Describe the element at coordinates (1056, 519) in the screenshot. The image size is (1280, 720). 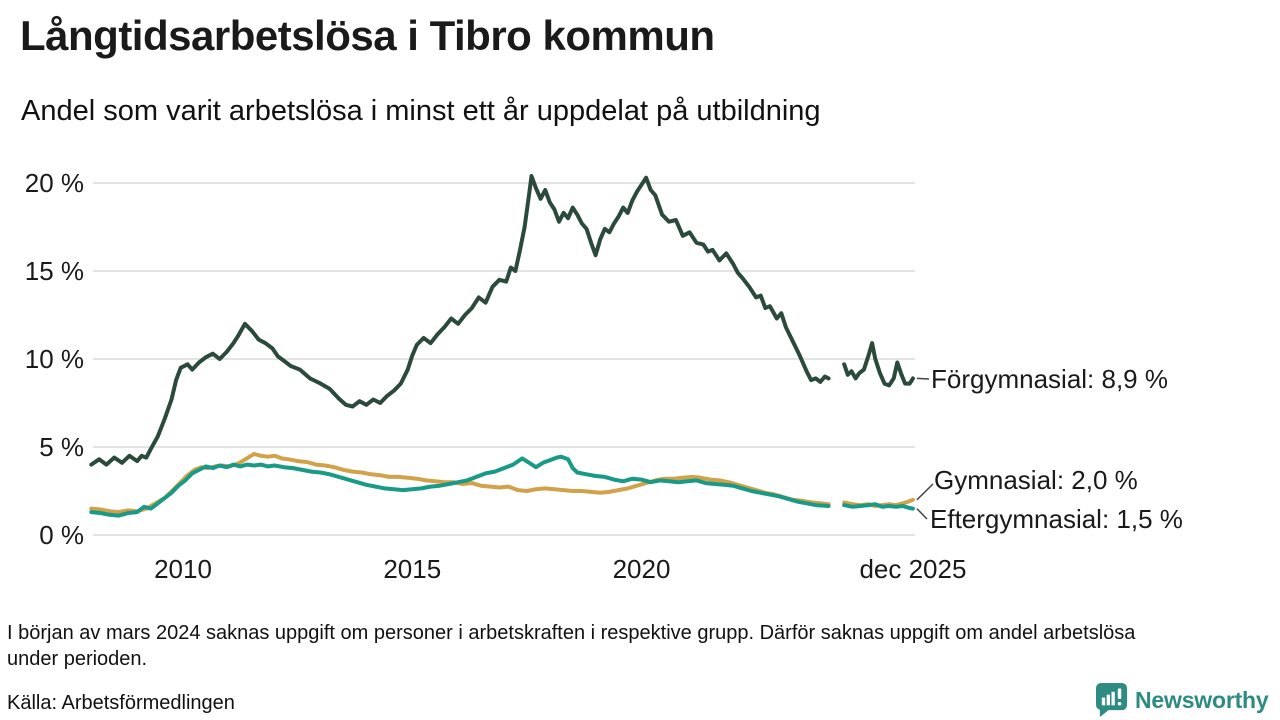
I see `series-end-label-eftergymnasial: Eftergymnasial: 1,5 %` at that location.